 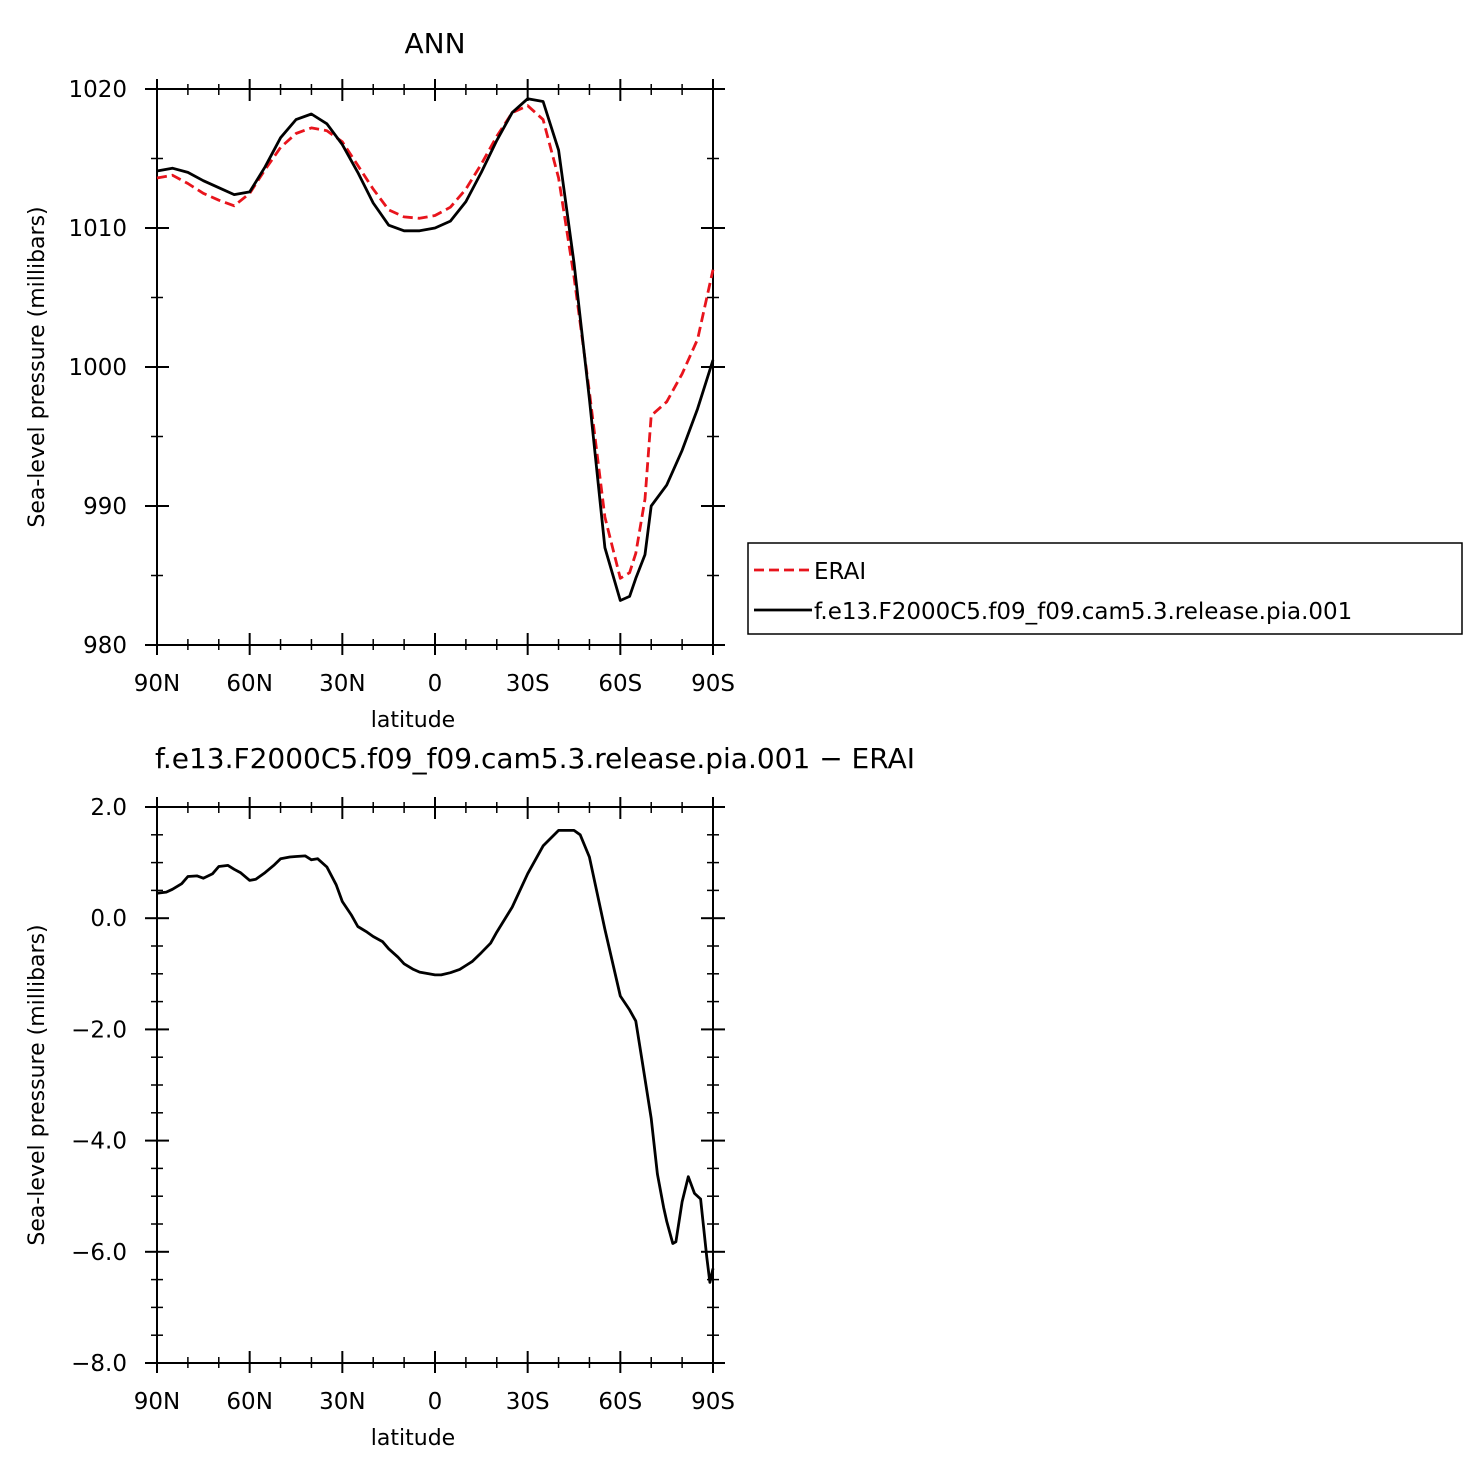 I want to click on y-tick-label: −6.0, so click(x=99, y=1253).